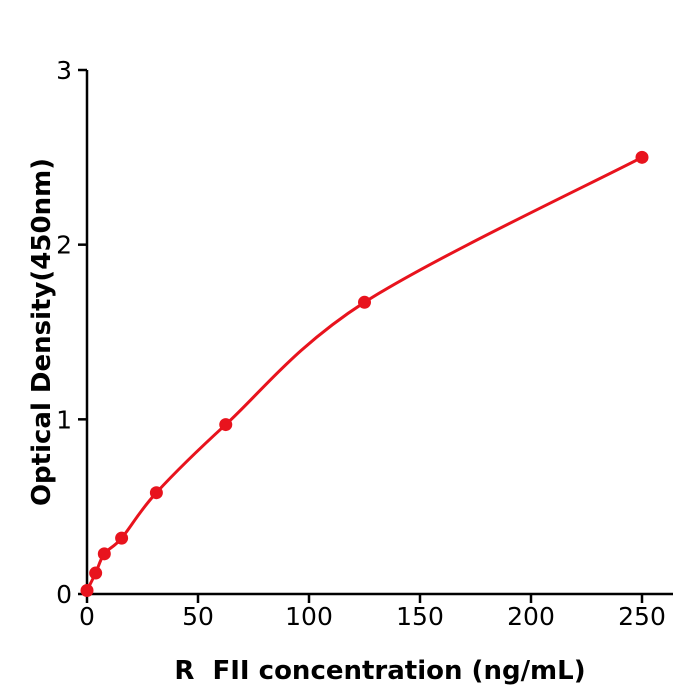 Image resolution: width=700 pixels, height=700 pixels. What do you see at coordinates (87, 616) in the screenshot?
I see `x-tick-label: 0` at bounding box center [87, 616].